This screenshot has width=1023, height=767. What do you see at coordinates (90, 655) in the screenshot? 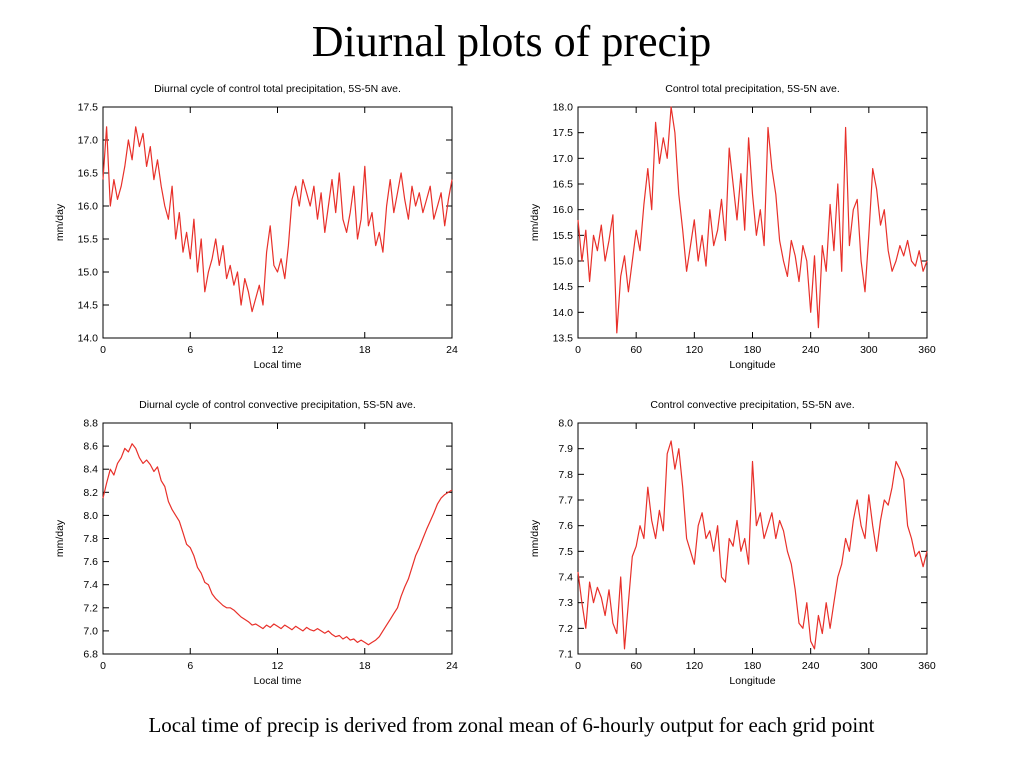
I see `y-tick-label: 6.8` at bounding box center [90, 655].